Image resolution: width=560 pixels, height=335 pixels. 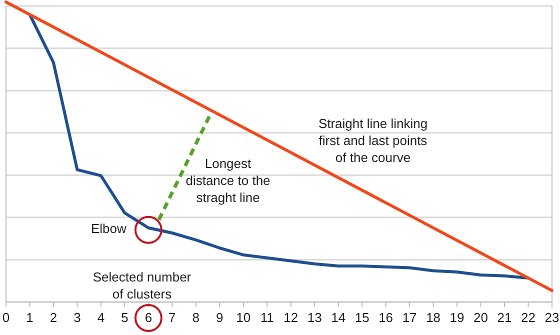 I want to click on x-tick-label: 21, so click(x=504, y=317).